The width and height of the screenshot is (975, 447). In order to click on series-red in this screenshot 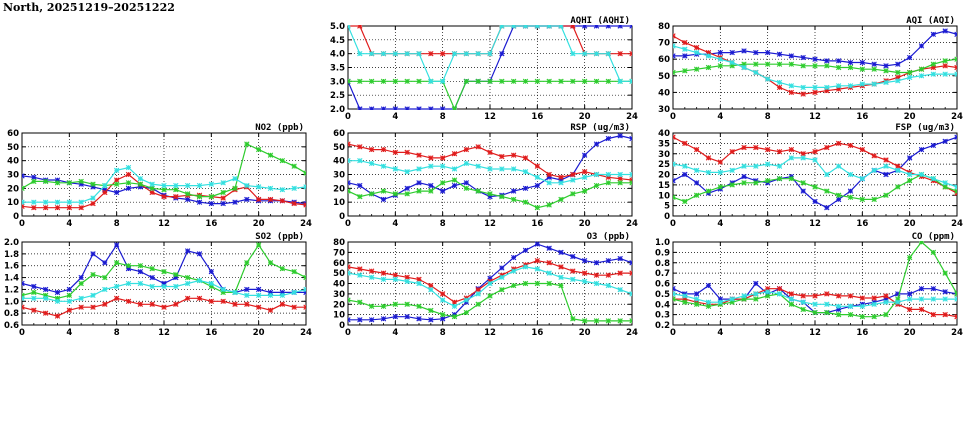, I will do `click(164, 307)`.